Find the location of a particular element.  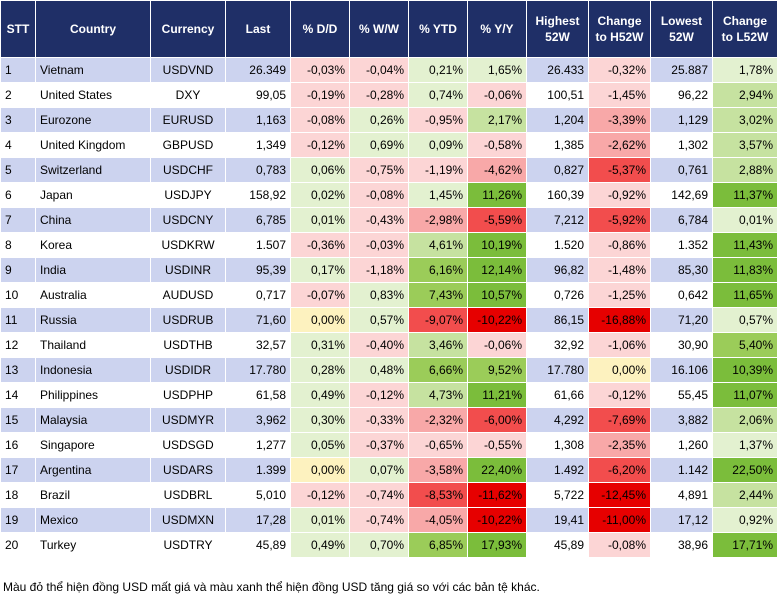

yy-cell: -10,22% is located at coordinates (497, 320).